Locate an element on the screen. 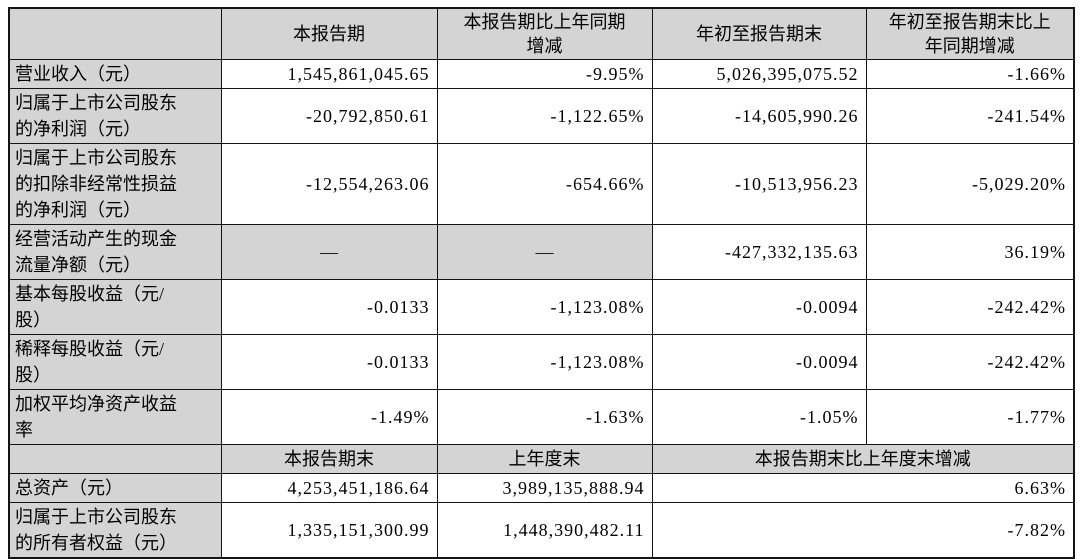 The width and height of the screenshot is (1080, 559). row-label: 加权平均净资产收益 率 is located at coordinates (115, 417).